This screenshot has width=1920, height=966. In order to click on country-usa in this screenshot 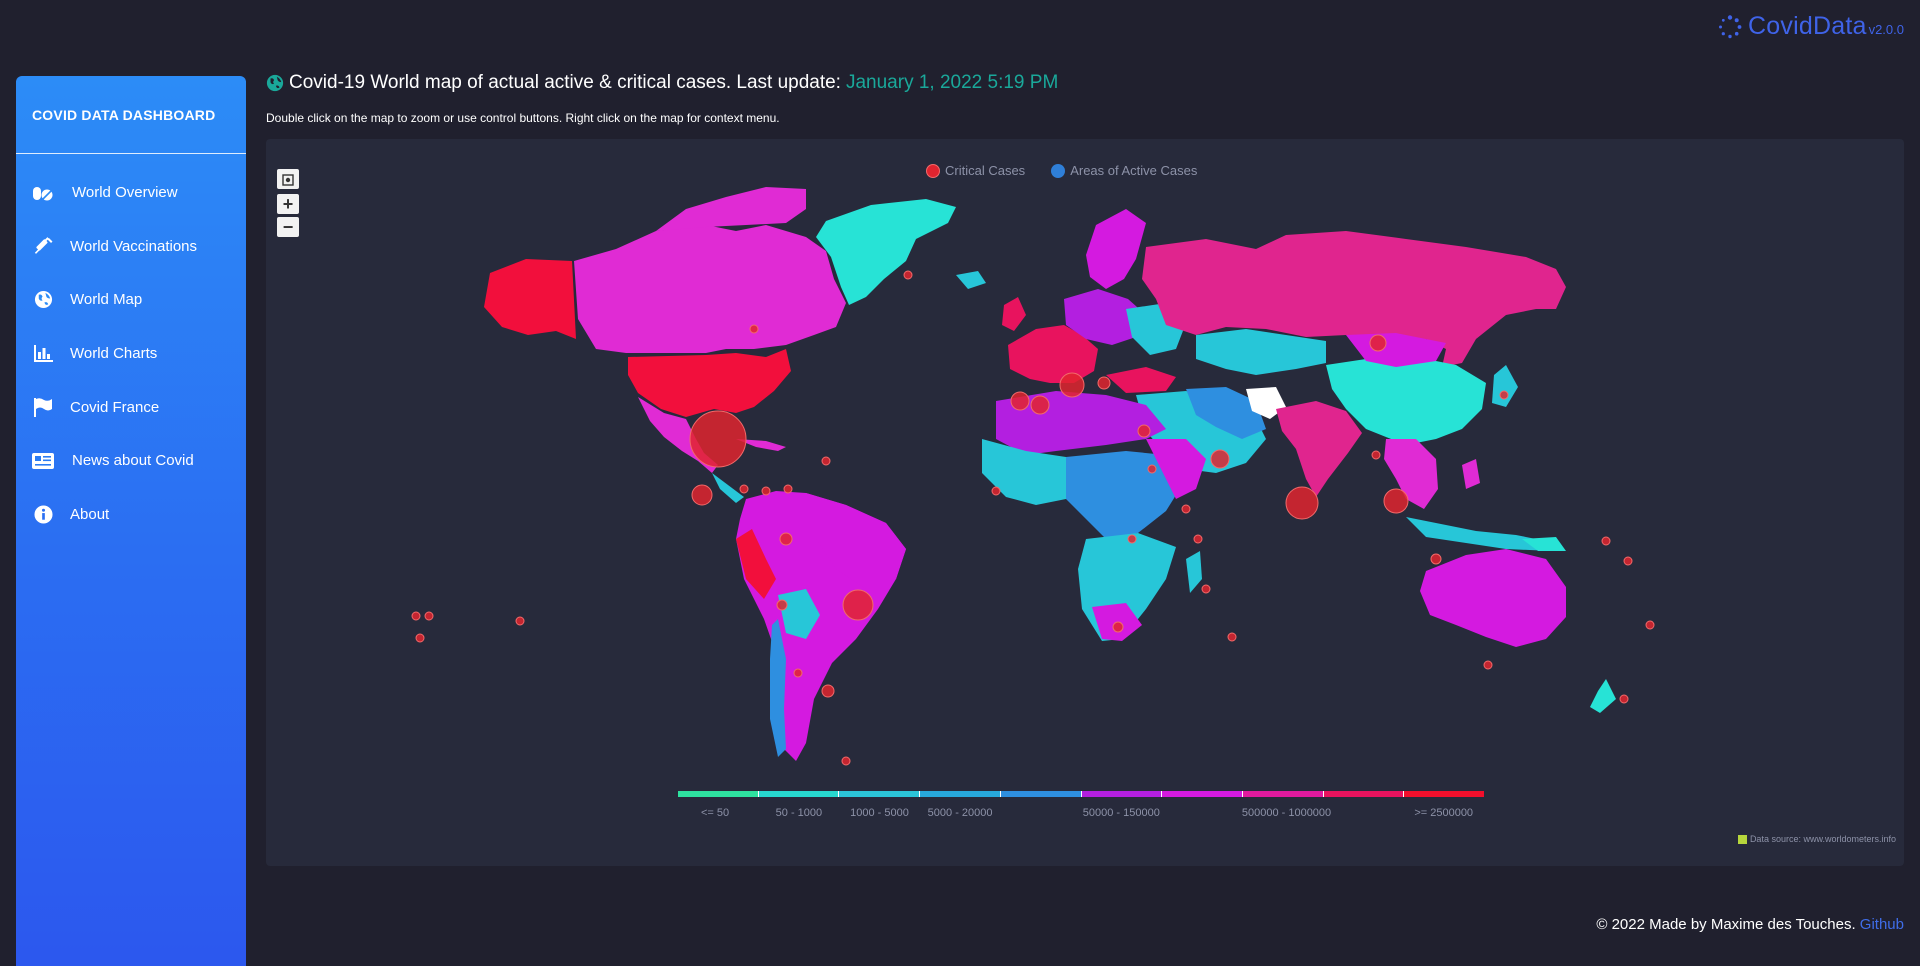, I will do `click(709, 383)`.